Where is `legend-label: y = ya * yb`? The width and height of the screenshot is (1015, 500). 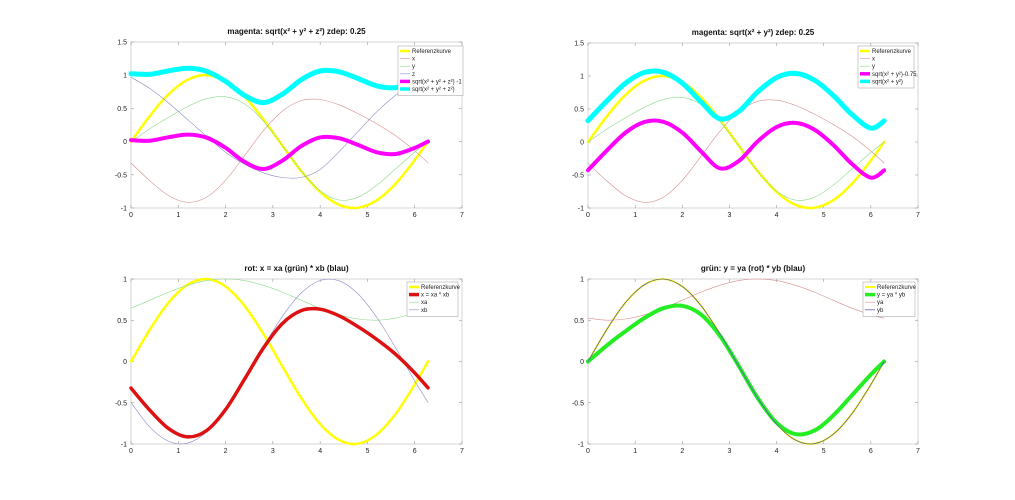 legend-label: y = ya * yb is located at coordinates (891, 296).